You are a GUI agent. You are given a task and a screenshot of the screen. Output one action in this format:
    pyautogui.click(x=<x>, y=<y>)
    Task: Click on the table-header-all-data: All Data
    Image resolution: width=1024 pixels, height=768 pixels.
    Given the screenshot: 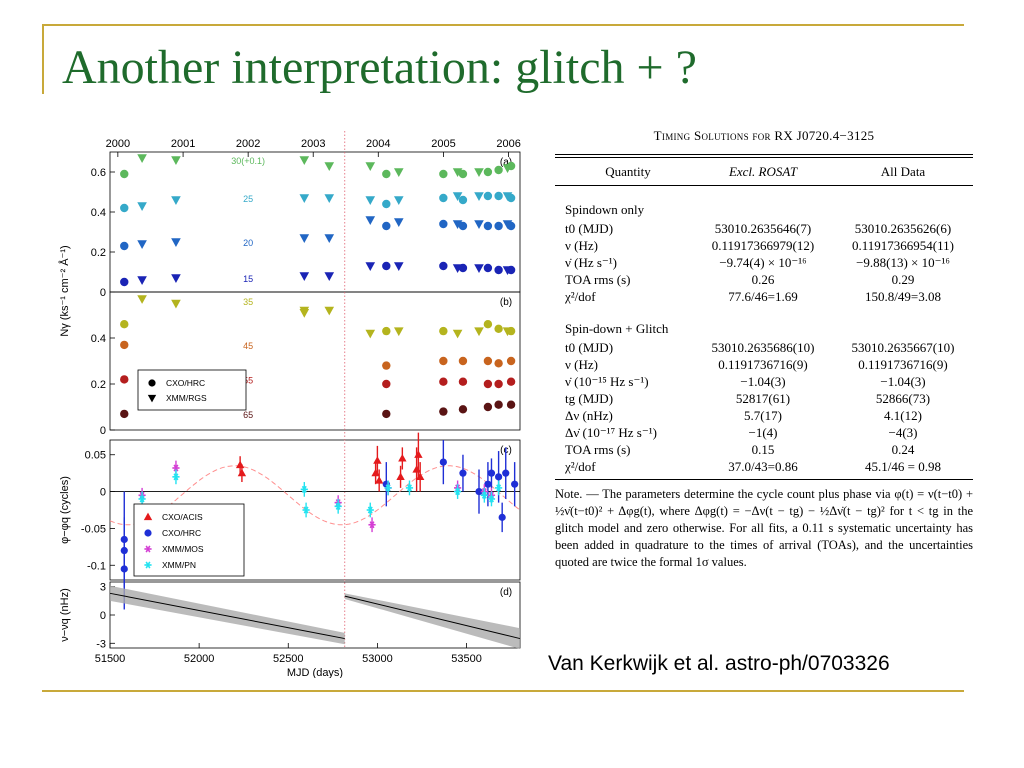 What is the action you would take?
    pyautogui.click(x=903, y=171)
    